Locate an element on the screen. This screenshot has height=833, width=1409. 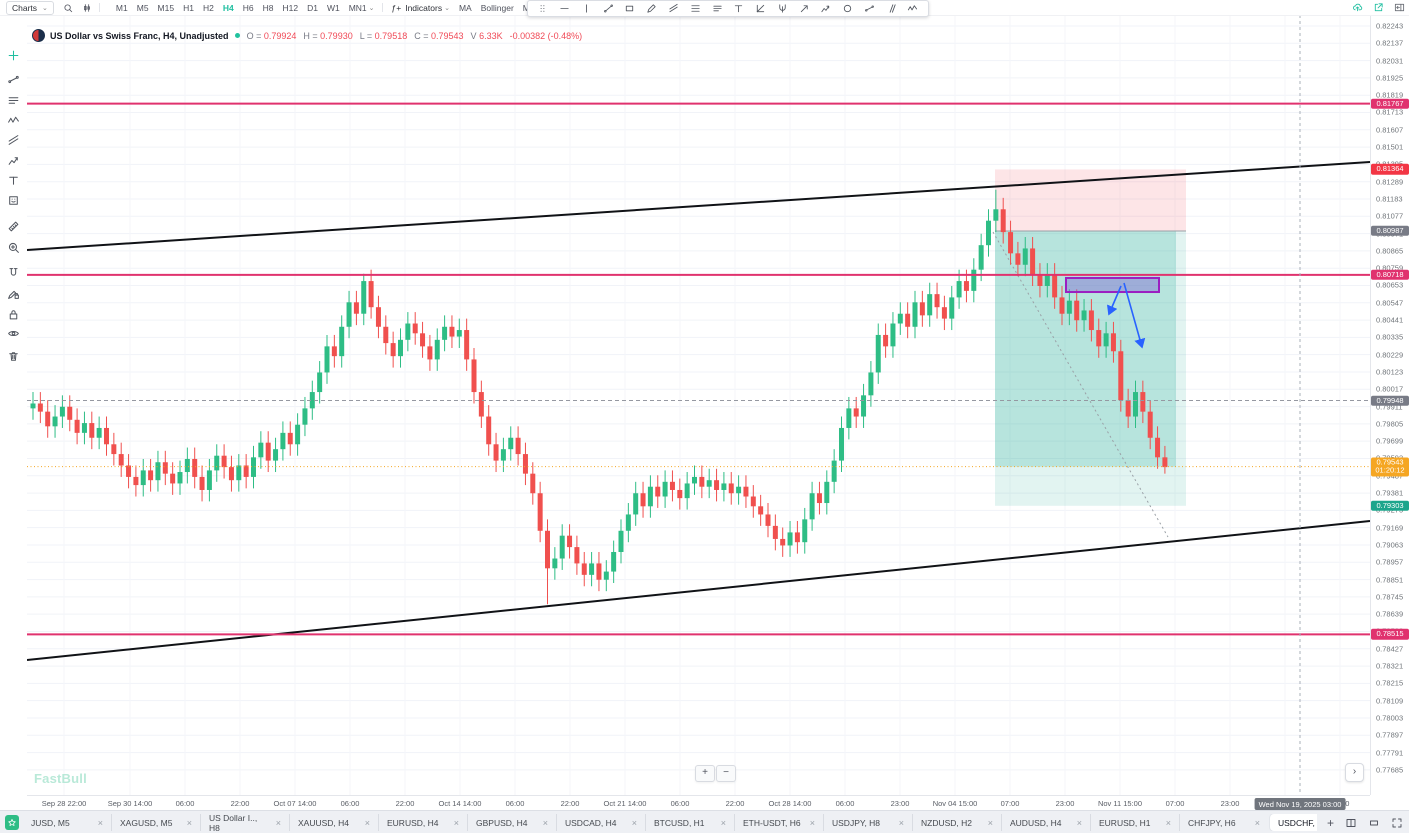
parallel-lines-tool is located at coordinates (891, 8).